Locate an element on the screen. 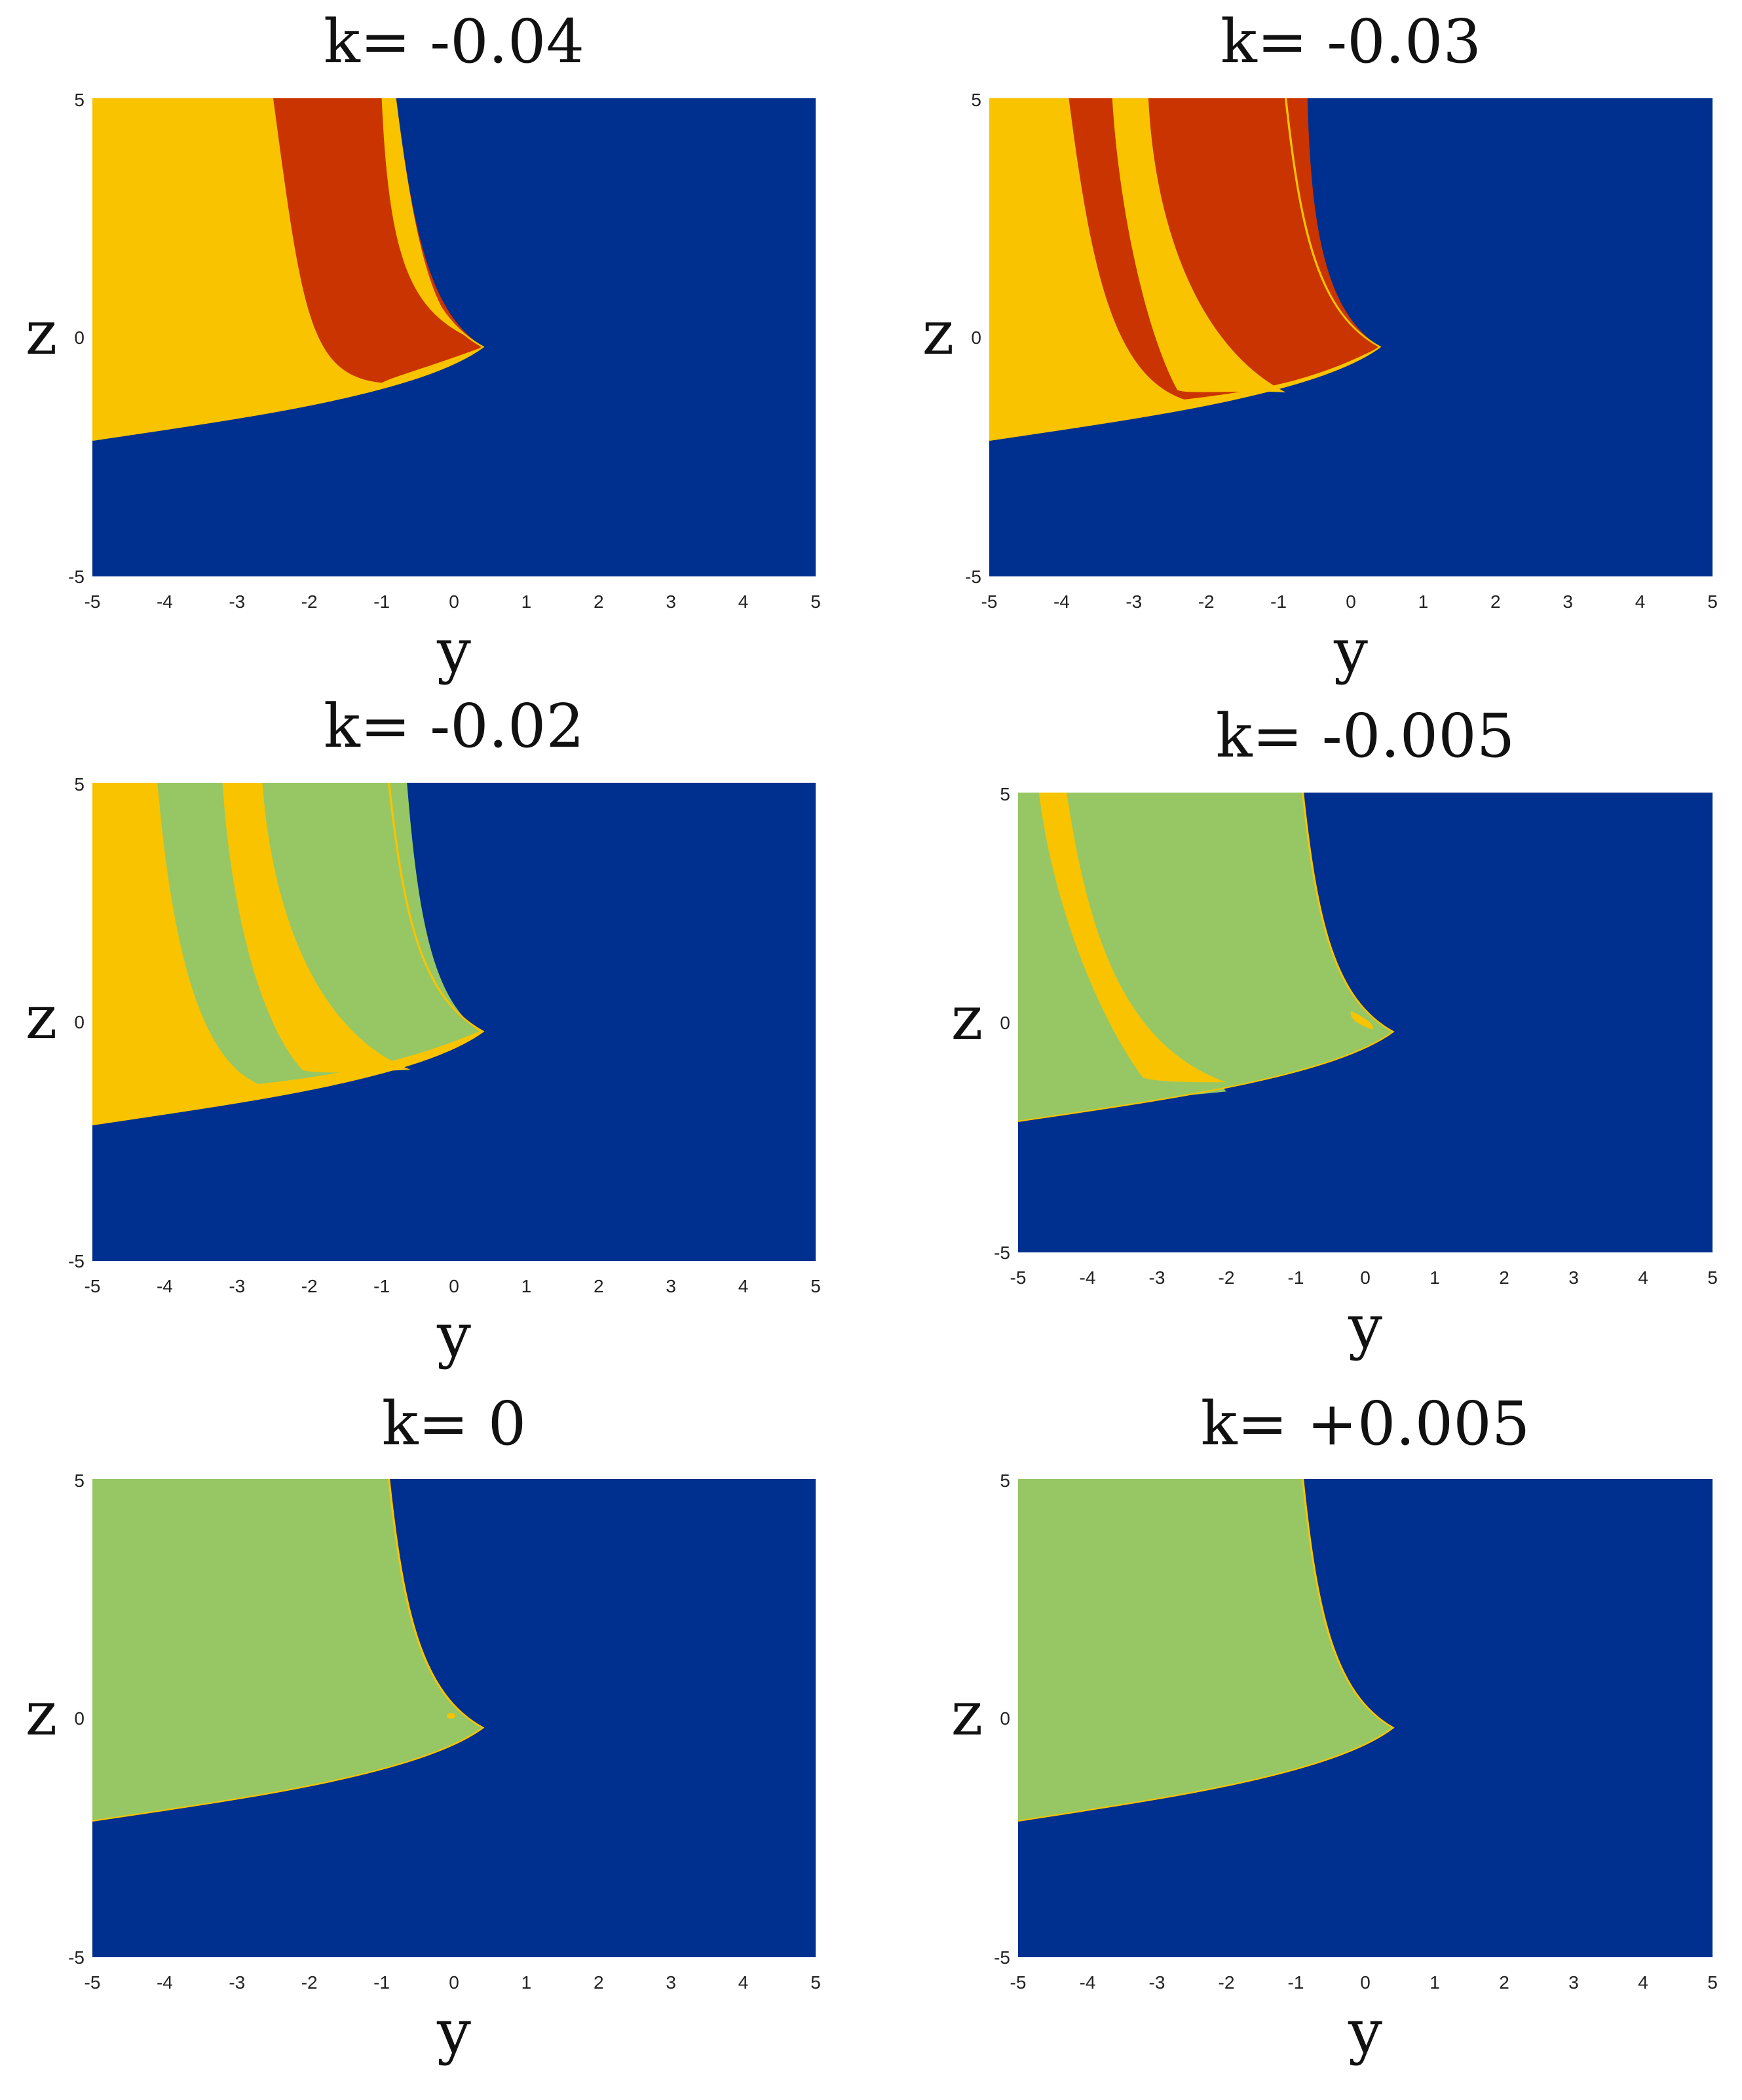 The height and width of the screenshot is (2100, 1742). panel-title: k= 0 is located at coordinates (454, 1424).